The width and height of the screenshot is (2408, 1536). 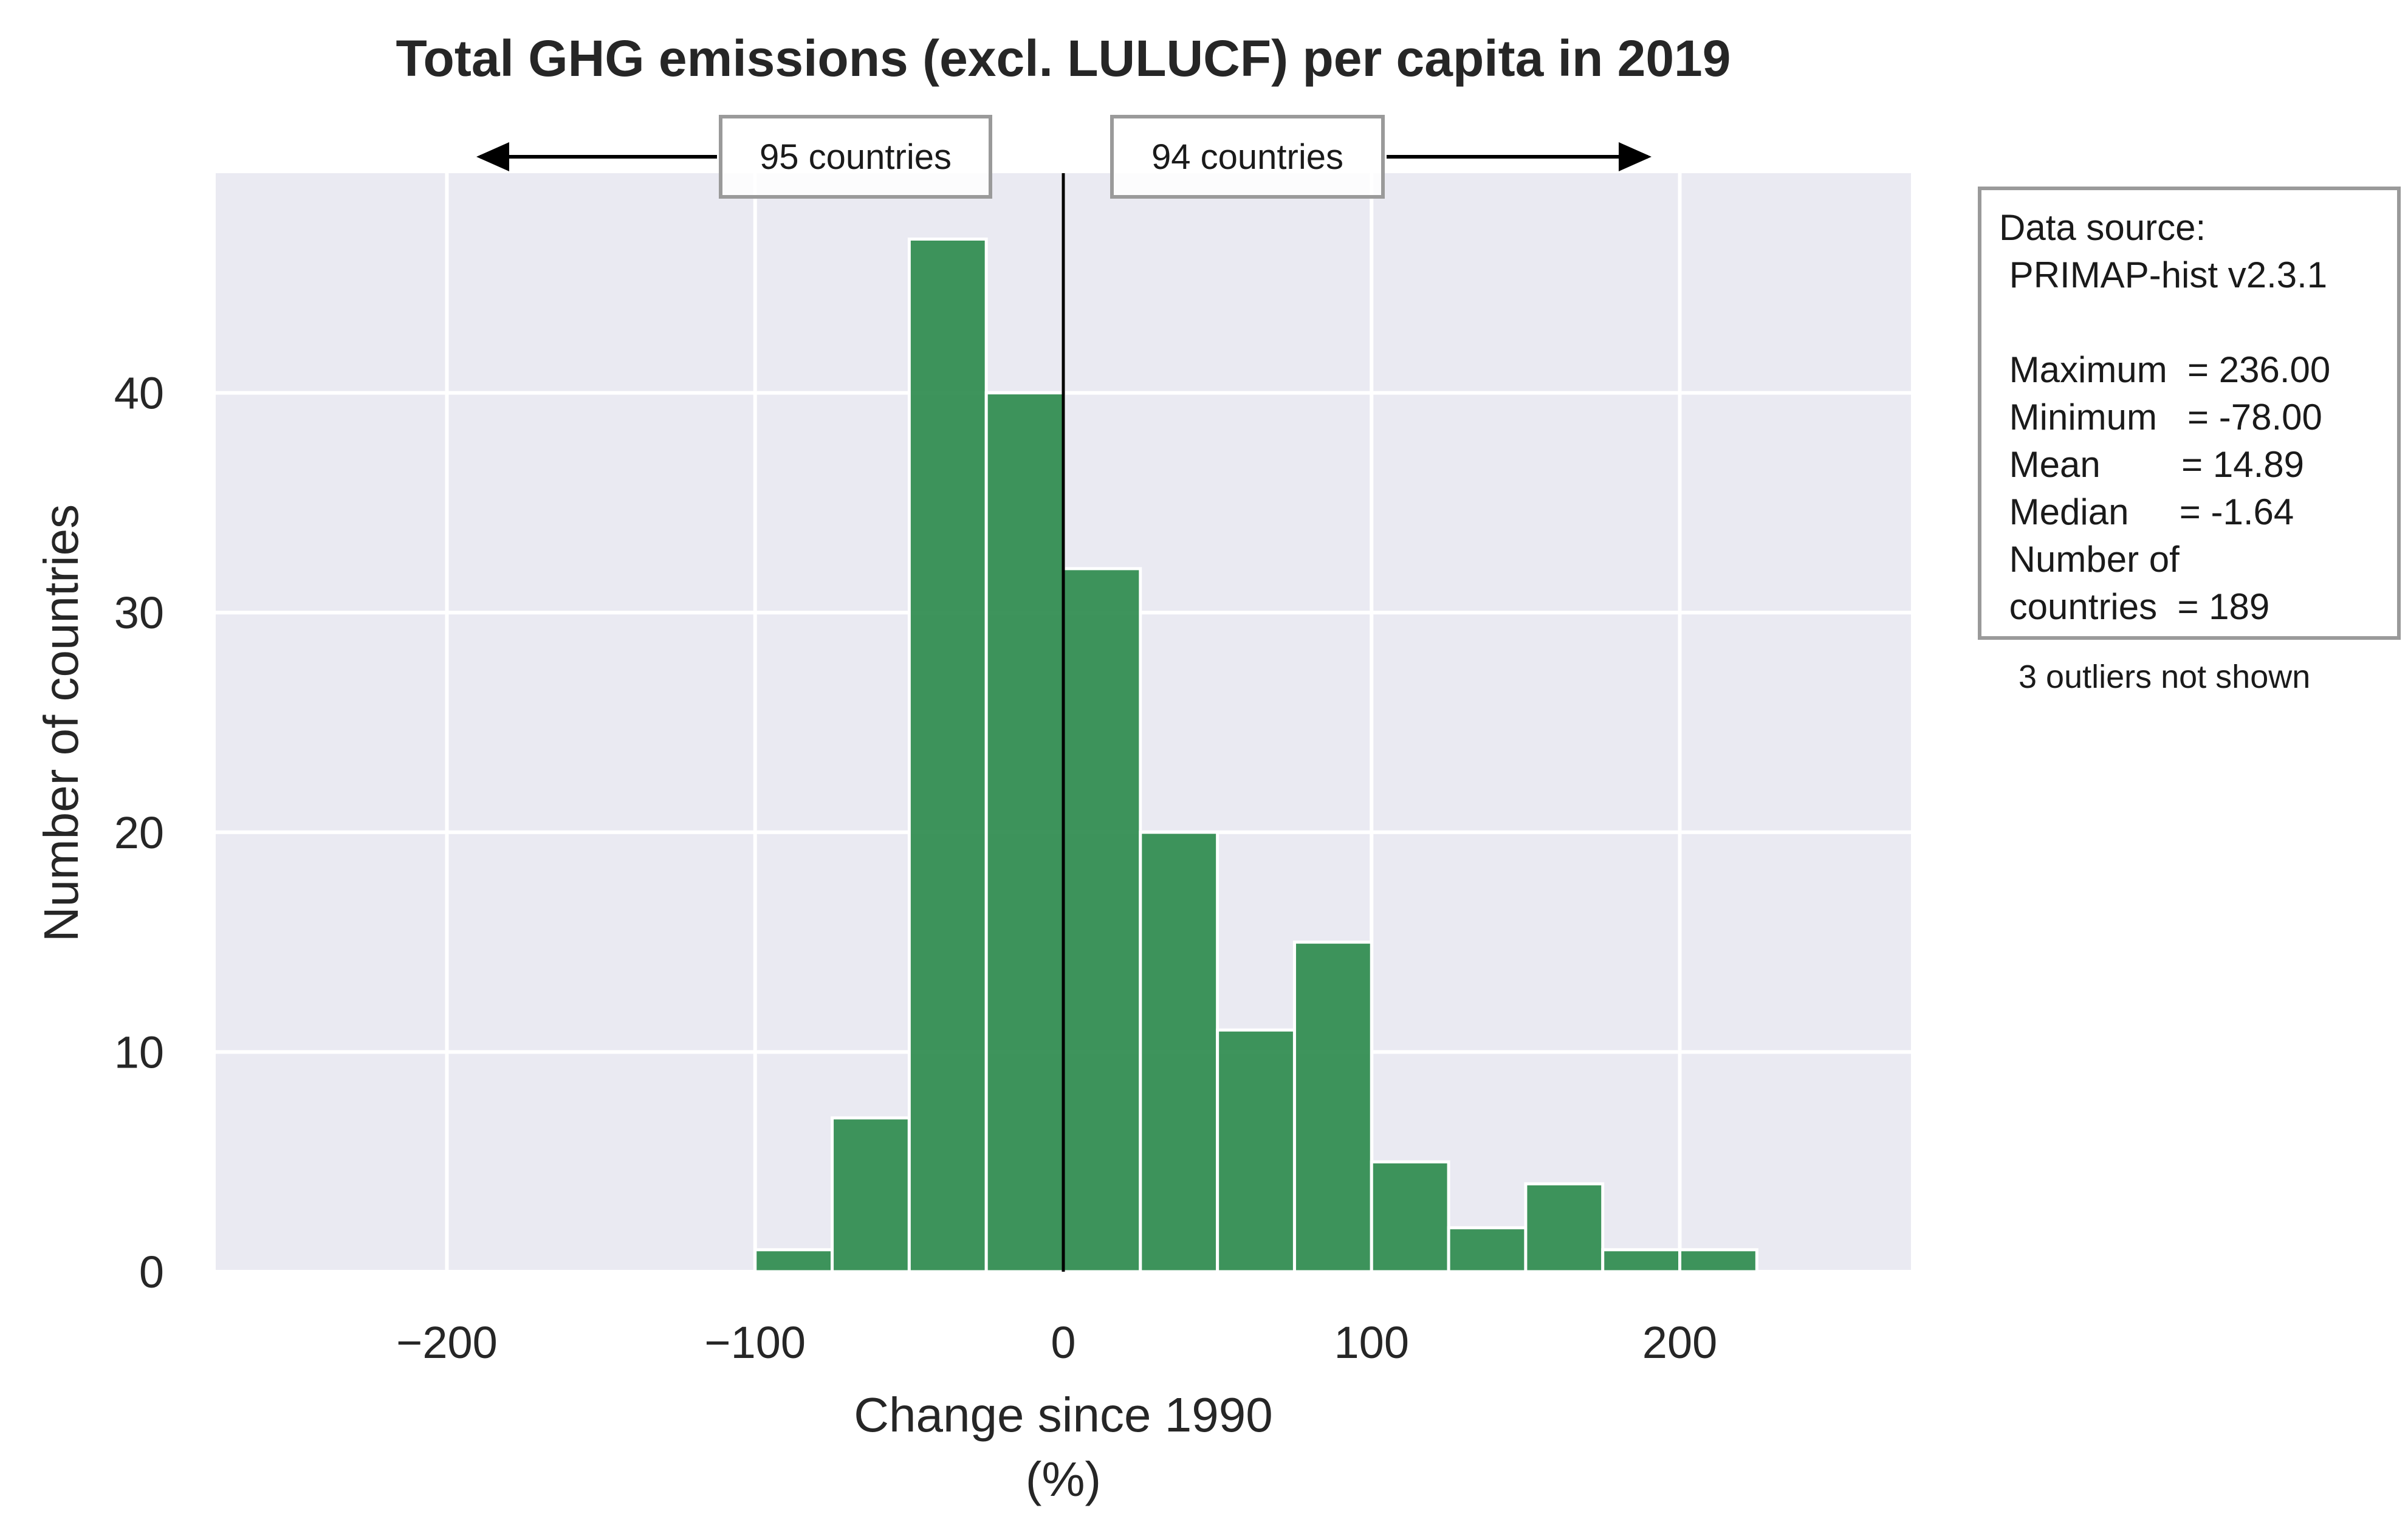 I want to click on outlier-note: 3 outliers not shown, so click(x=2164, y=677).